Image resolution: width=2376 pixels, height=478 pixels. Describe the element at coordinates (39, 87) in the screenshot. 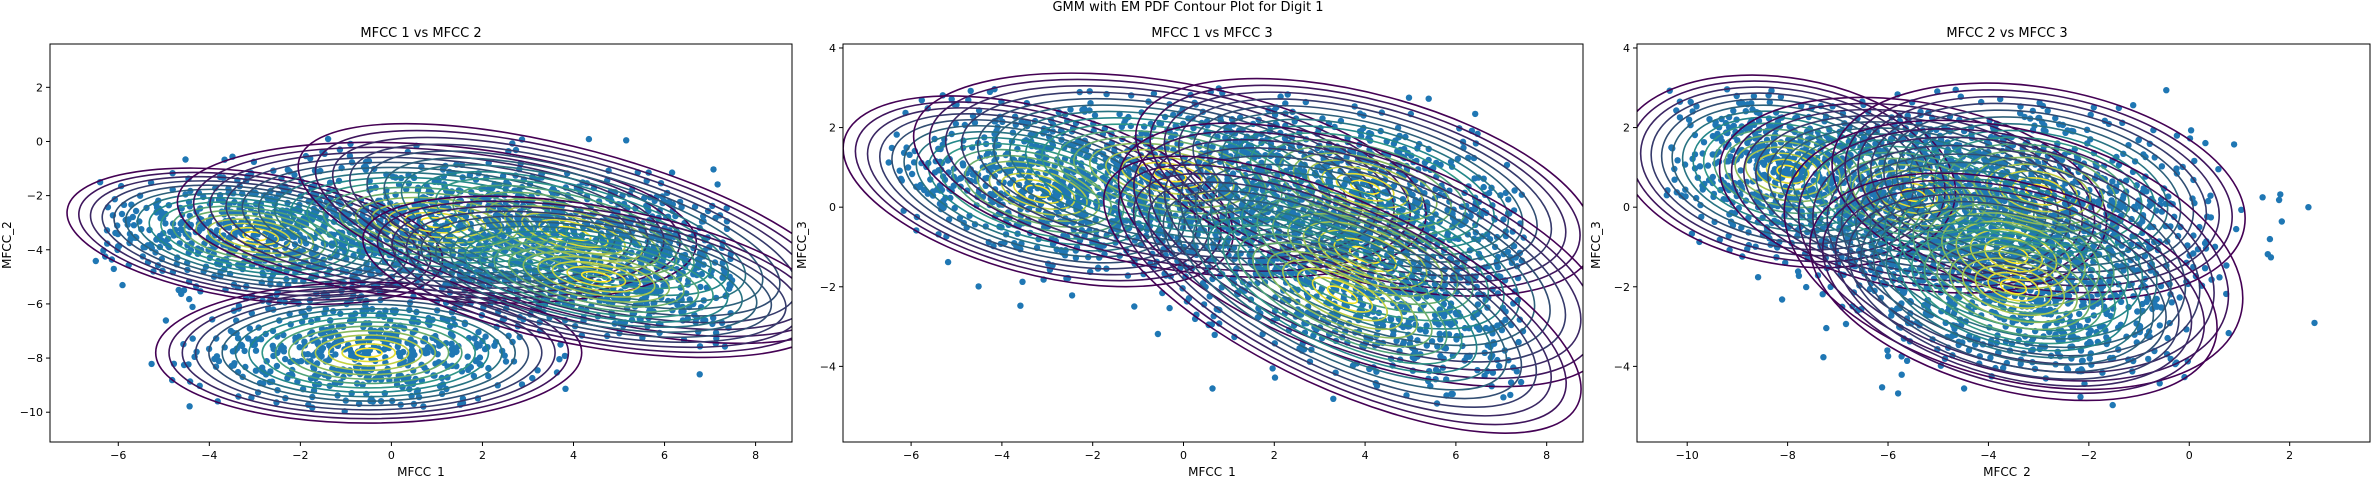

I see `y-tick-label: 2` at that location.